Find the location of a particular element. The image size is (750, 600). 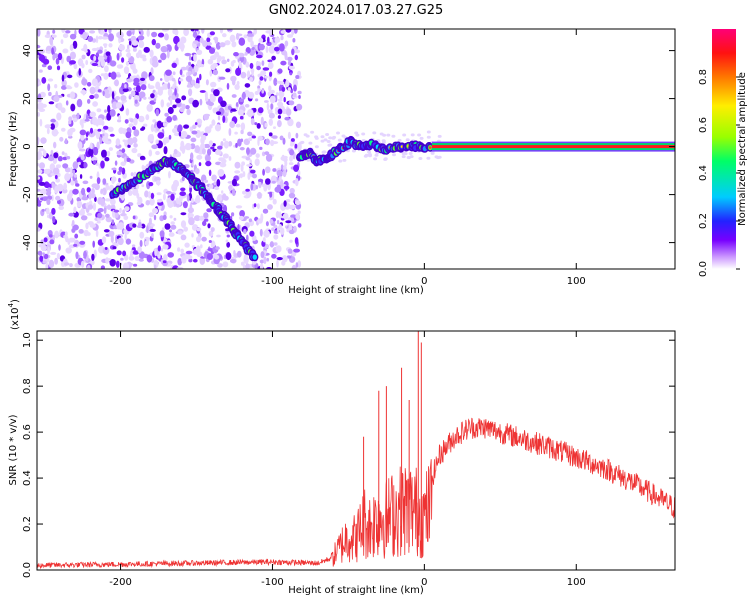

colorbar-tick-label: 0.4 is located at coordinates (703, 173).